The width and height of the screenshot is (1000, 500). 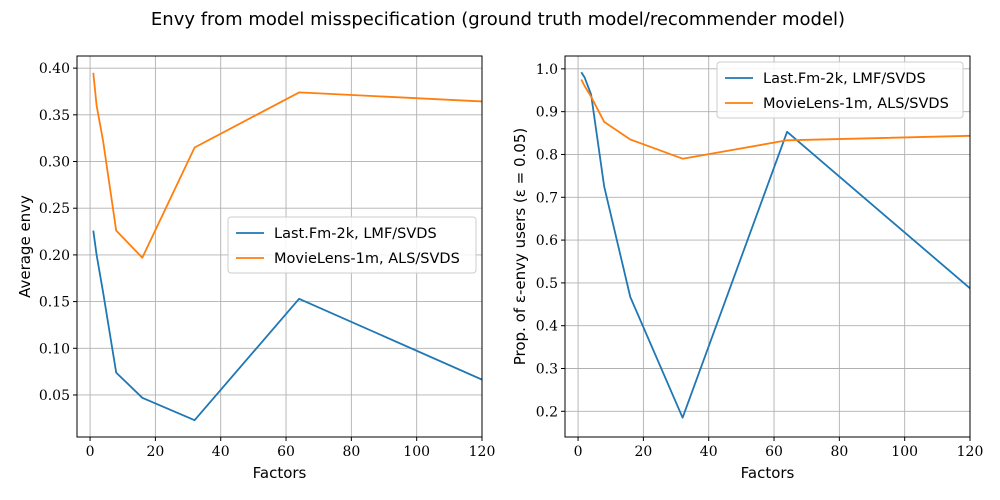 I want to click on y-tick-label: 0.3, so click(x=547, y=370).